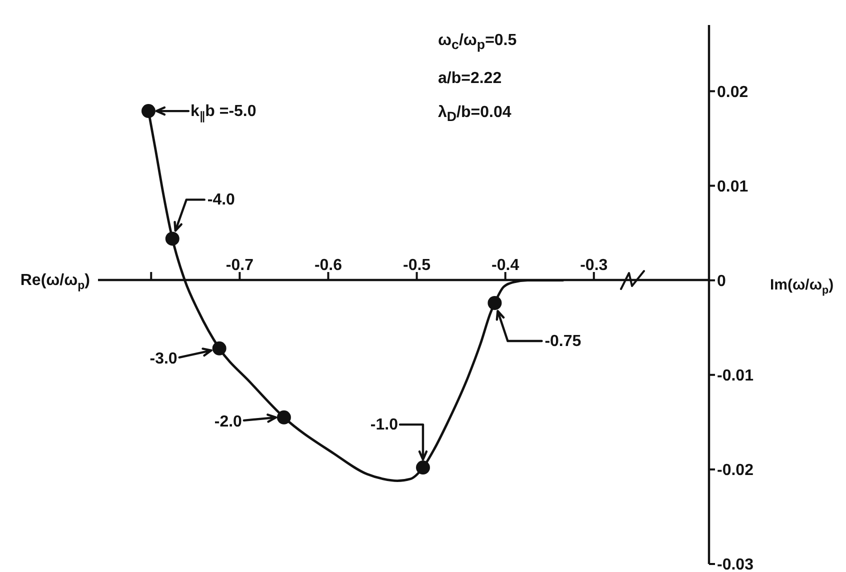 The image size is (846, 572). I want to click on y-tick-label: 0.01, so click(732, 187).